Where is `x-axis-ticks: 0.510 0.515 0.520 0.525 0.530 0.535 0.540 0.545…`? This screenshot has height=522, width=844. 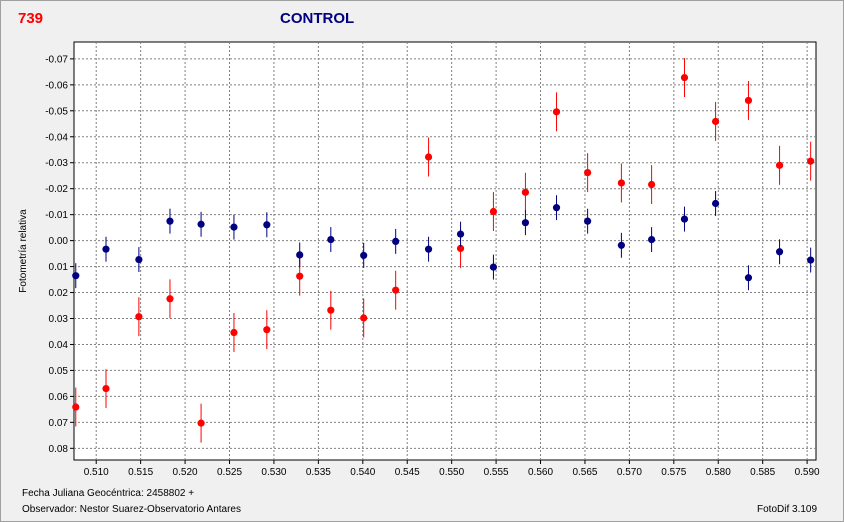
x-axis-ticks: 0.510 0.515 0.520 0.525 0.530 0.535 0.540 0.545… is located at coordinates (452, 469).